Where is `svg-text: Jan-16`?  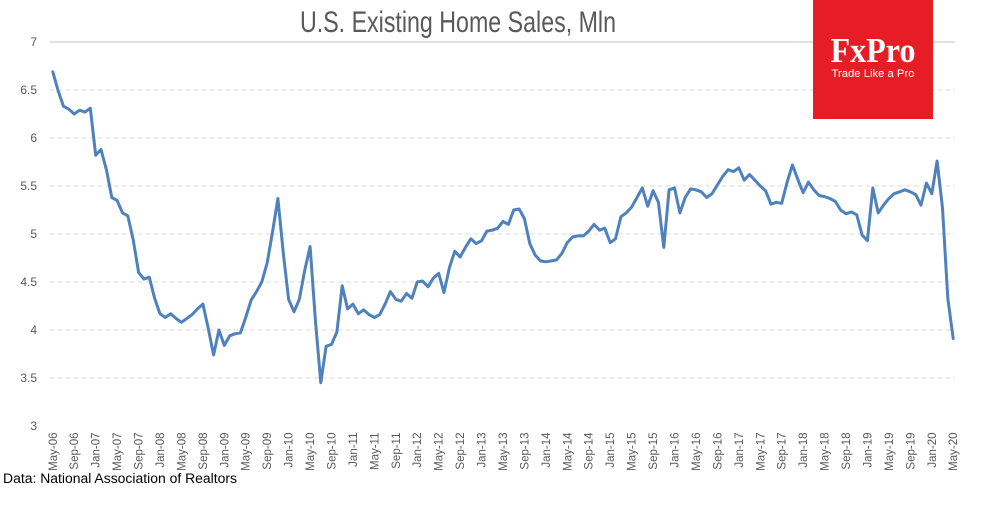 svg-text: Jan-16 is located at coordinates (676, 450).